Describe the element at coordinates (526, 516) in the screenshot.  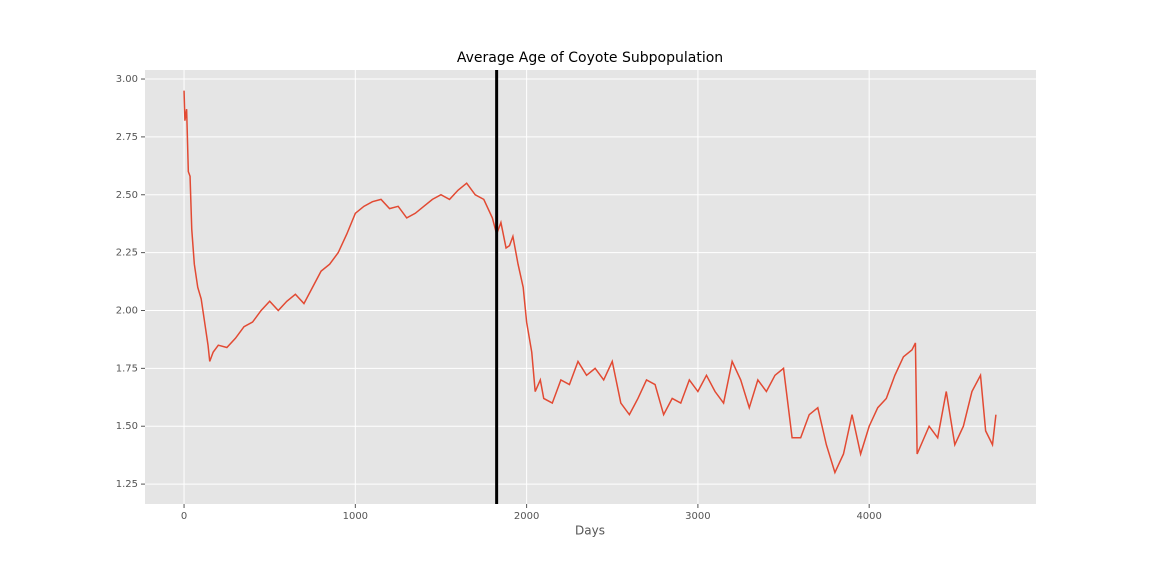
I see `x-tick-label: 2000` at that location.